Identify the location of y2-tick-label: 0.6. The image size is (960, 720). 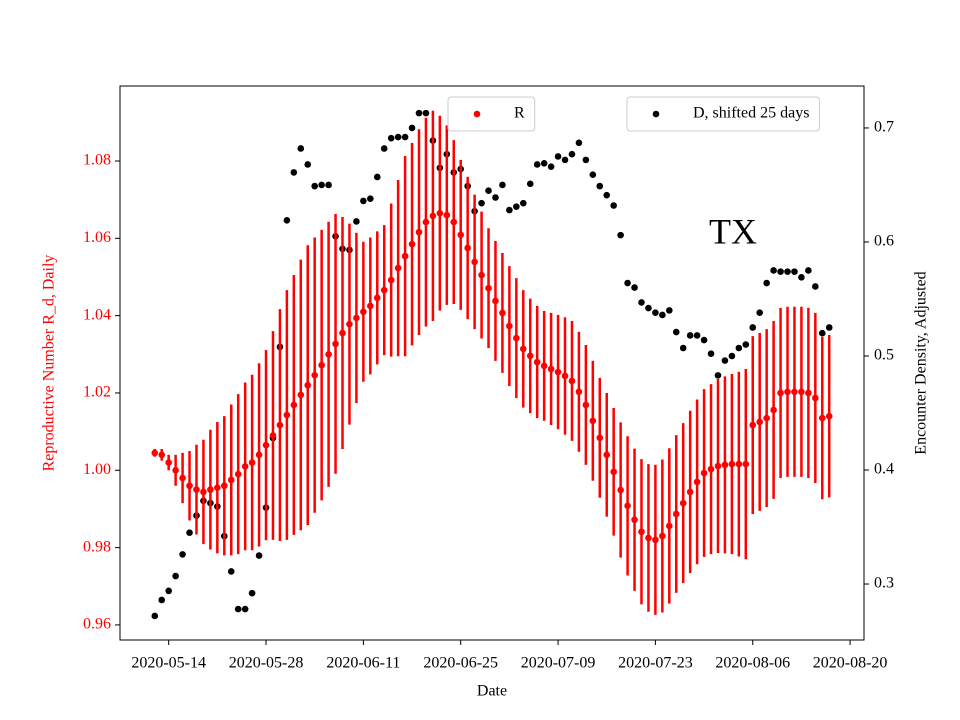
(884, 241).